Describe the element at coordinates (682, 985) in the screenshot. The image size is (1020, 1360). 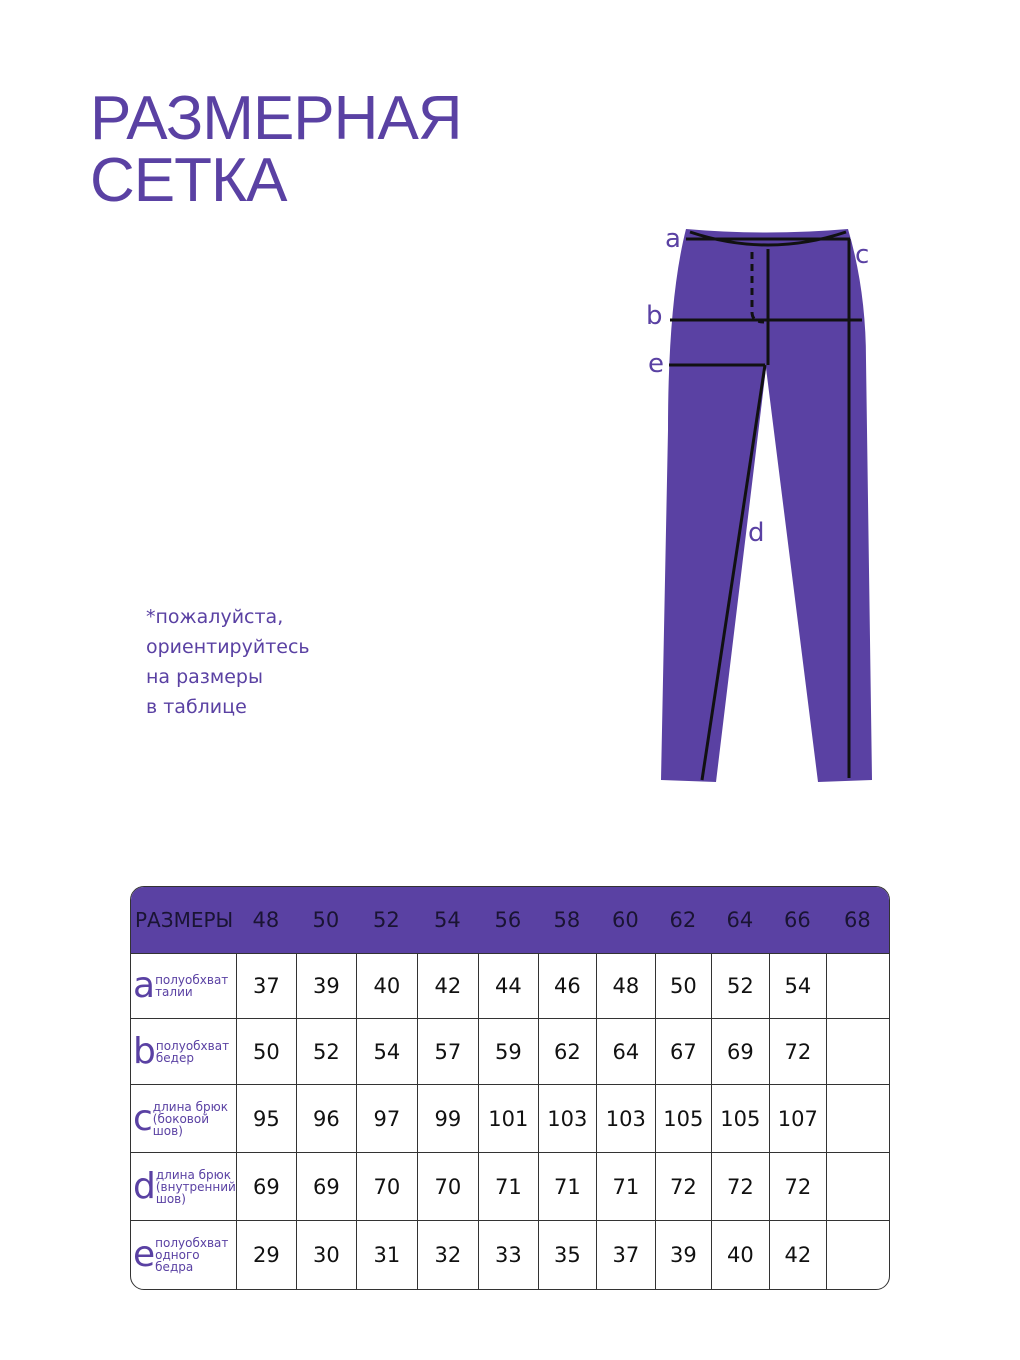
I see `table-cell: 50` at that location.